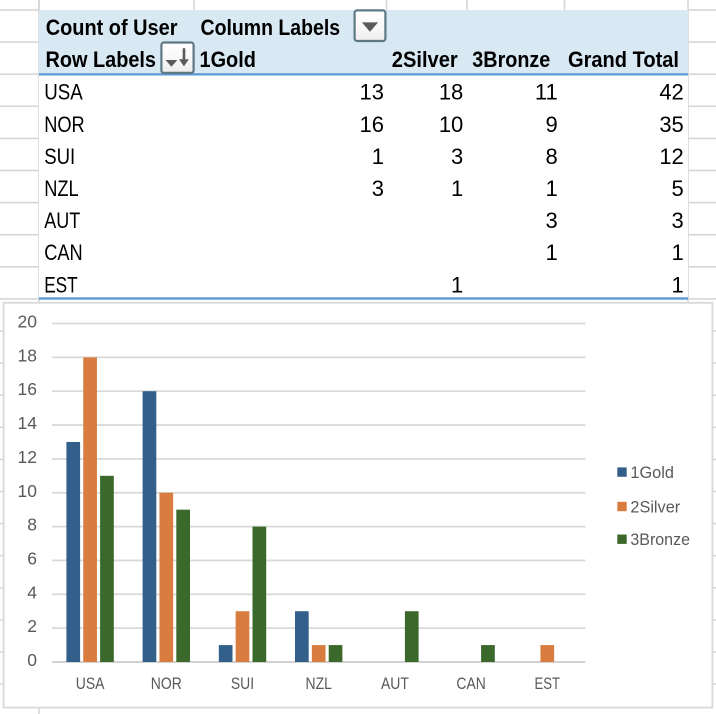 This screenshot has width=716, height=714. What do you see at coordinates (671, 92) in the screenshot?
I see `svg-text: 42` at bounding box center [671, 92].